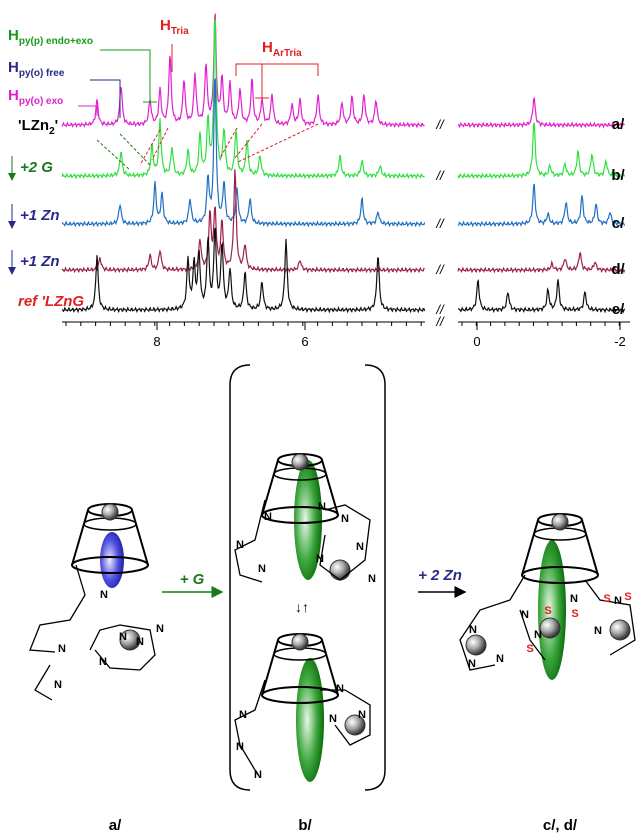 The width and height of the screenshot is (644, 840). What do you see at coordinates (560, 825) in the screenshot?
I see `panel-label: c/, d/` at bounding box center [560, 825].